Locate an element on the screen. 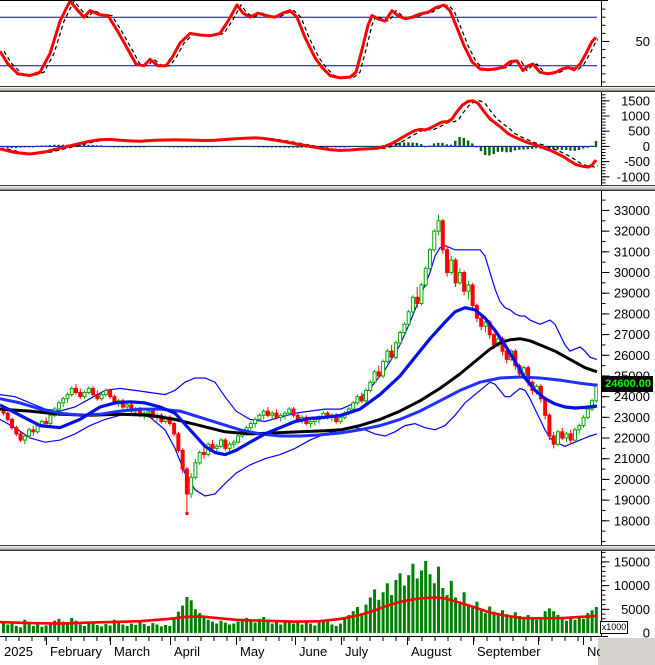 The image size is (655, 665). svg-text: 1000 is located at coordinates (635, 116).